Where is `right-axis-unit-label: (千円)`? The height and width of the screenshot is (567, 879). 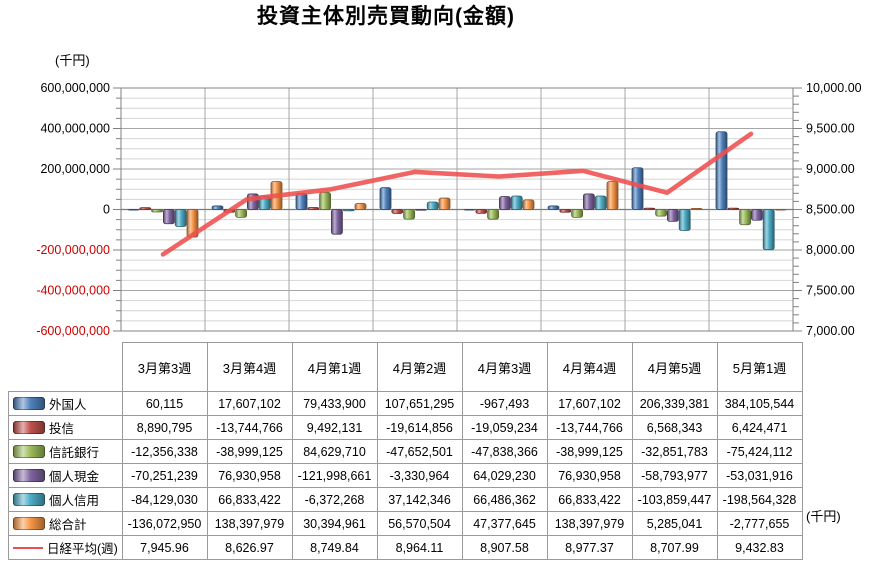 right-axis-unit-label: (千円) is located at coordinates (823, 516).